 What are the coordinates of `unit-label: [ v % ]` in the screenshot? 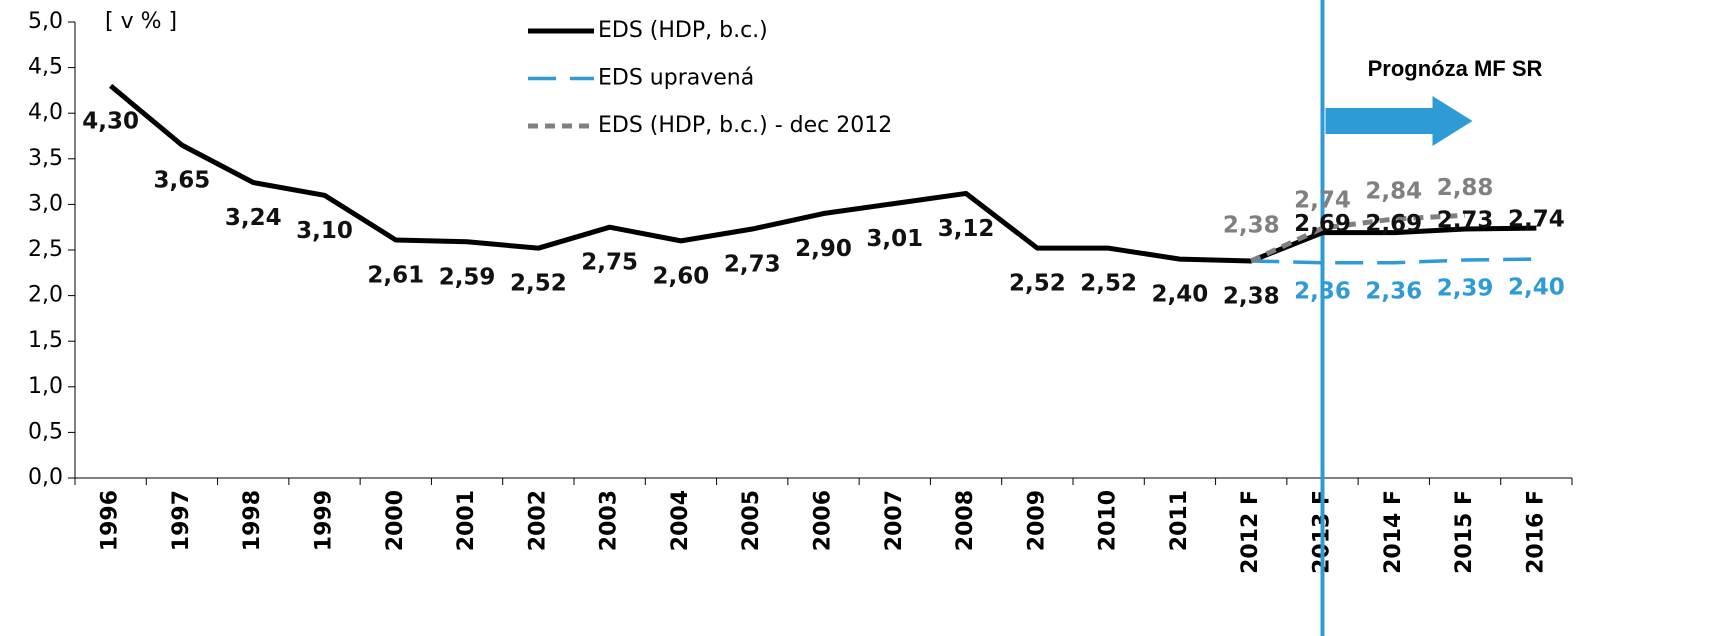 It's located at (141, 21).